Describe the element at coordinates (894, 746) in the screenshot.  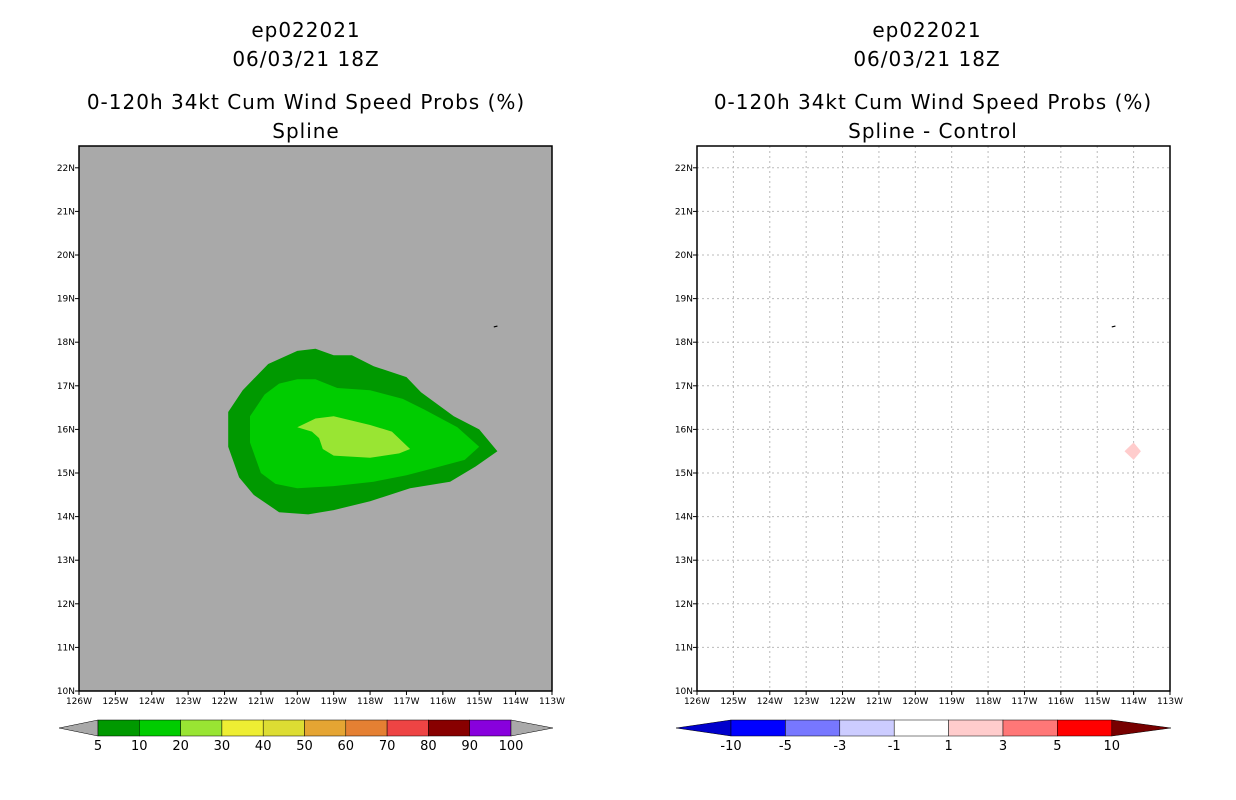
I see `colorbar-label: -1` at that location.